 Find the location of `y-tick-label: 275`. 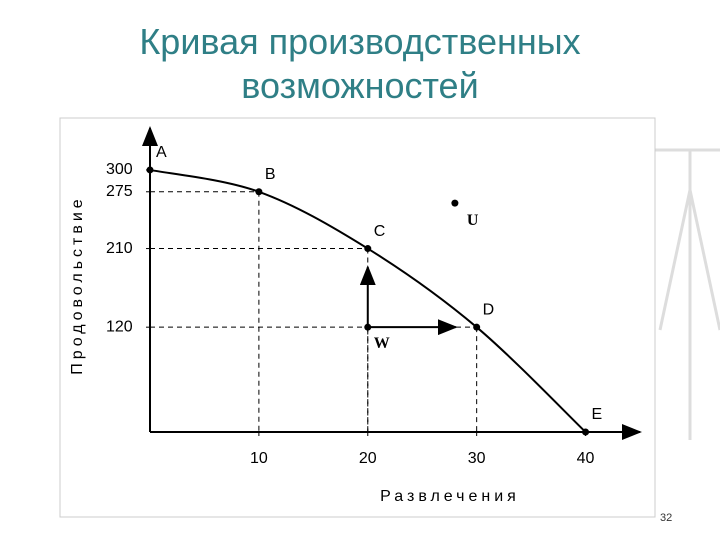

y-tick-label: 275 is located at coordinates (119, 191).